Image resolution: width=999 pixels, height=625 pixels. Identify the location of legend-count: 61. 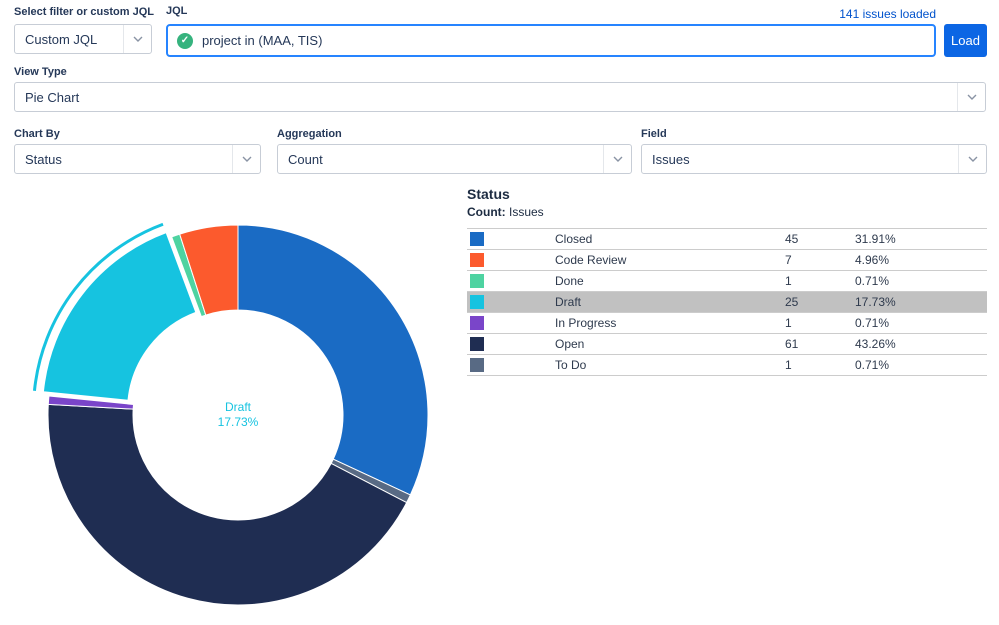
(792, 344).